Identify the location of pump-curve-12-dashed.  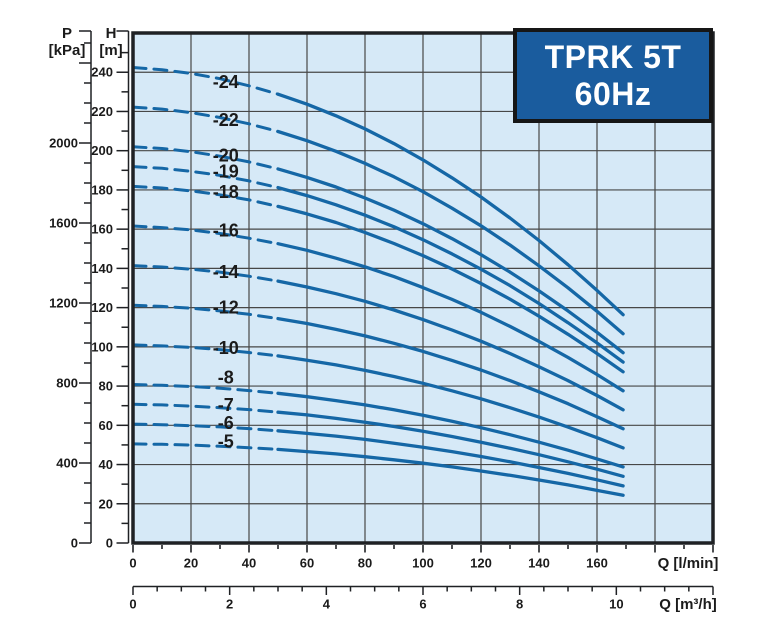
(205, 312).